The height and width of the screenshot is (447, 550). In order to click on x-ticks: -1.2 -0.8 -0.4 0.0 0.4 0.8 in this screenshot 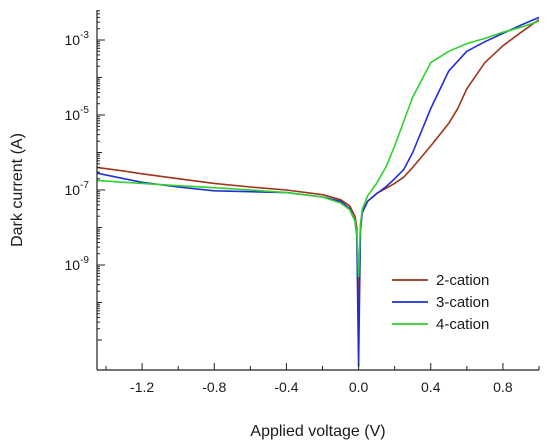, I will do `click(322, 379)`.